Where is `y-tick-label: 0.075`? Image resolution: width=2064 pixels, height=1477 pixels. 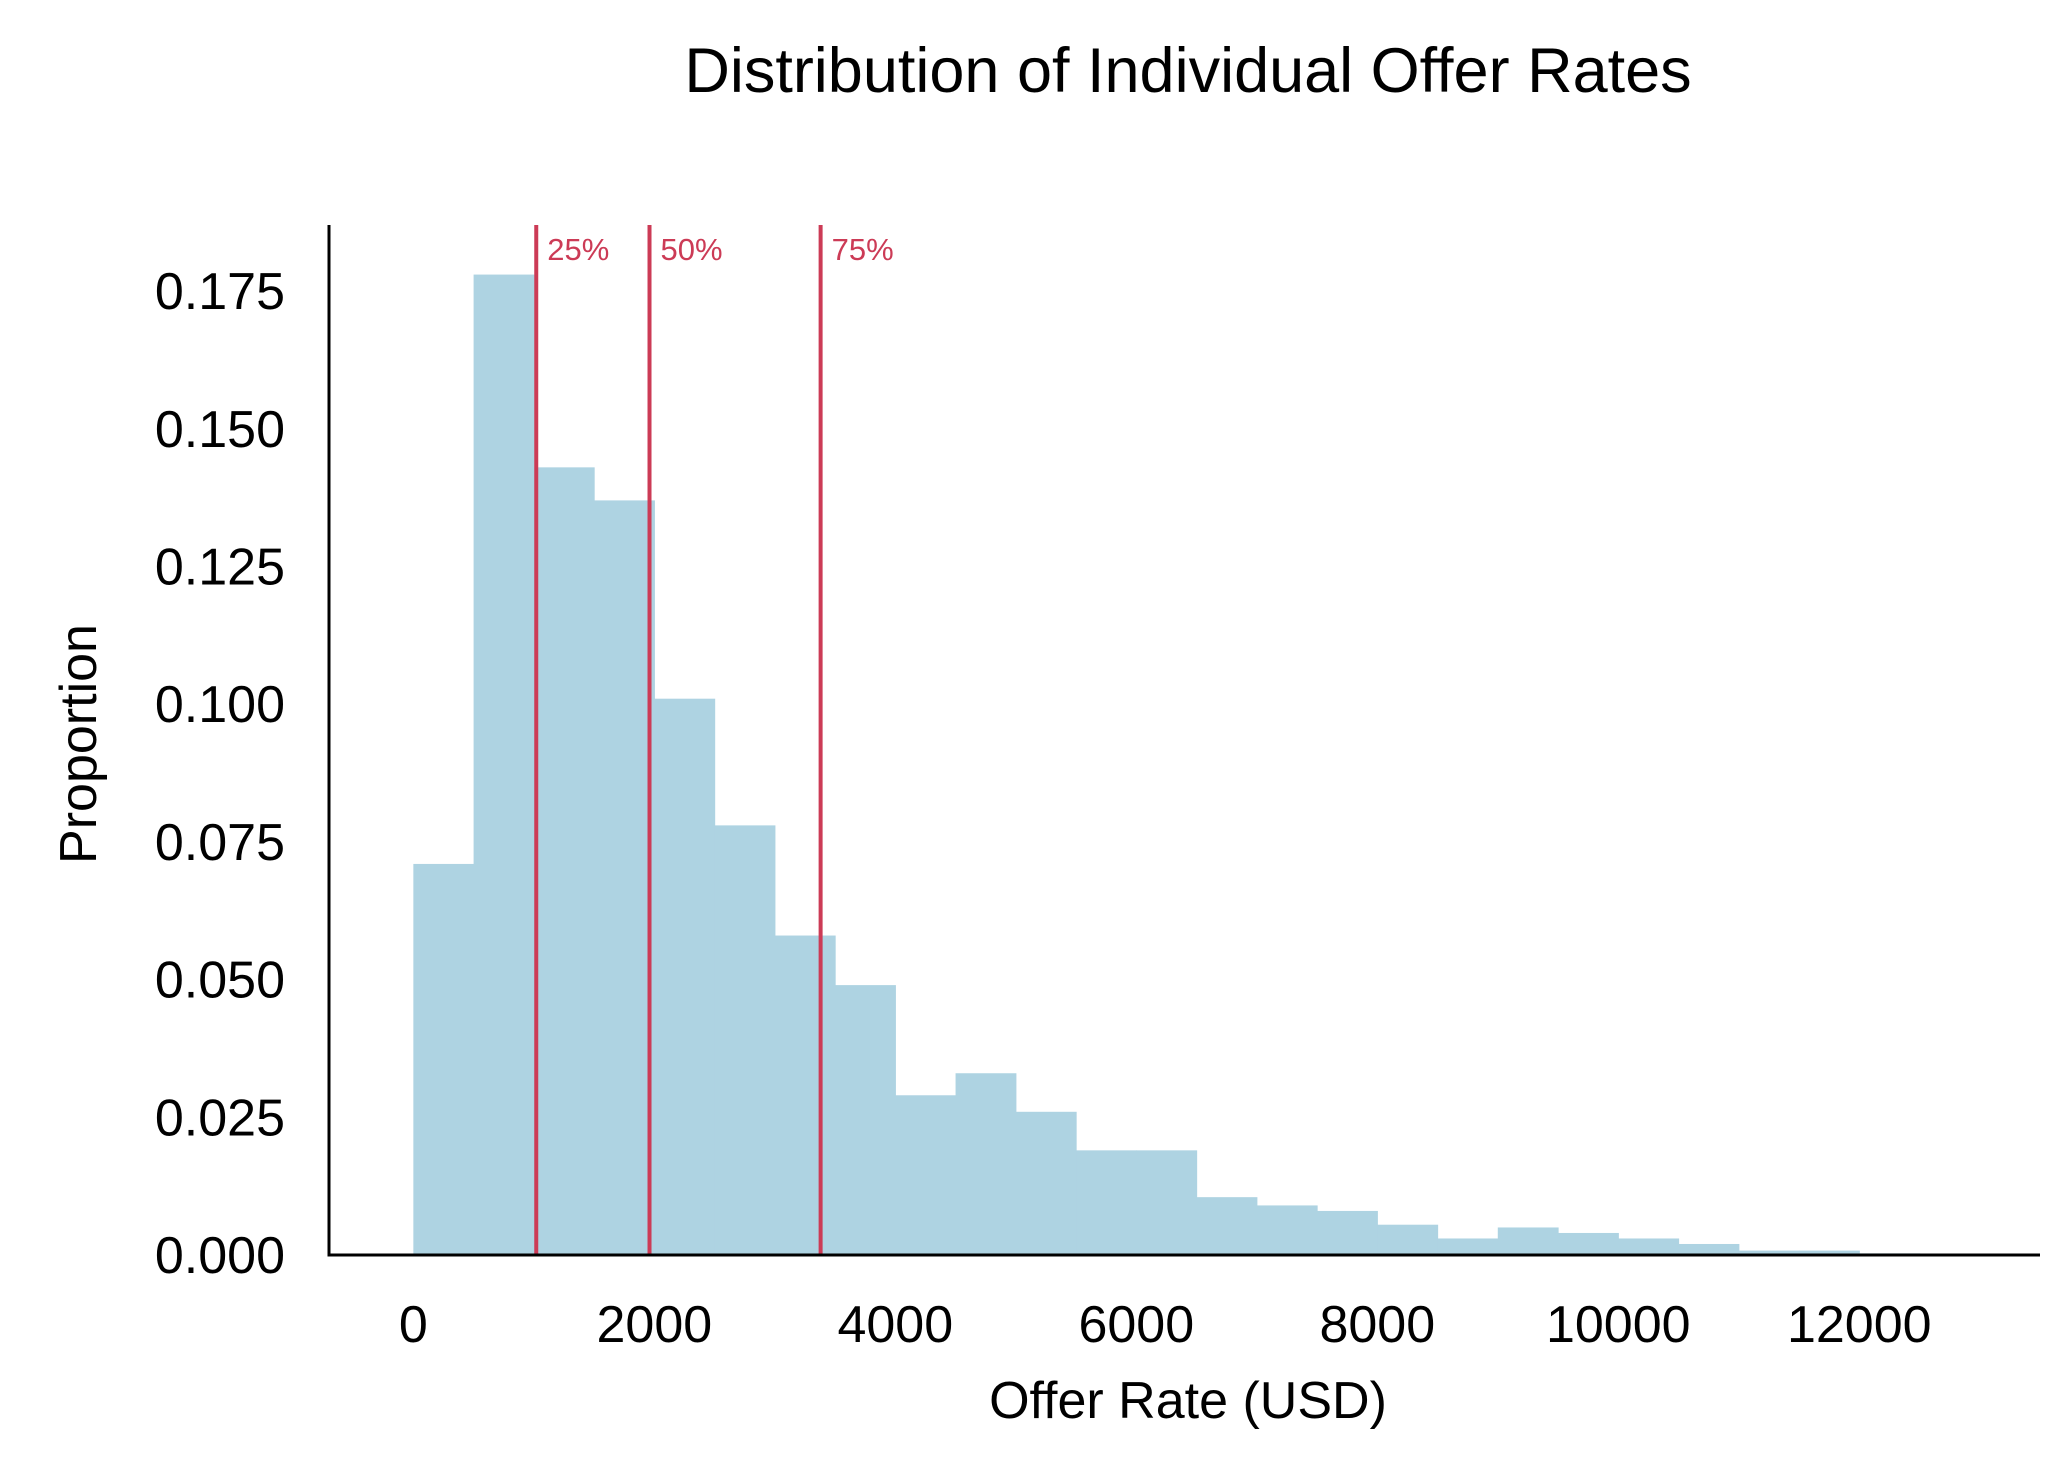
y-tick-label: 0.075 is located at coordinates (220, 843).